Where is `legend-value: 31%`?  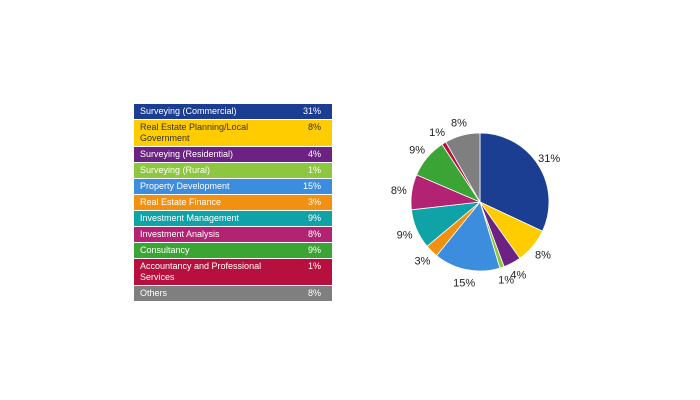
legend-value: 31% is located at coordinates (311, 111).